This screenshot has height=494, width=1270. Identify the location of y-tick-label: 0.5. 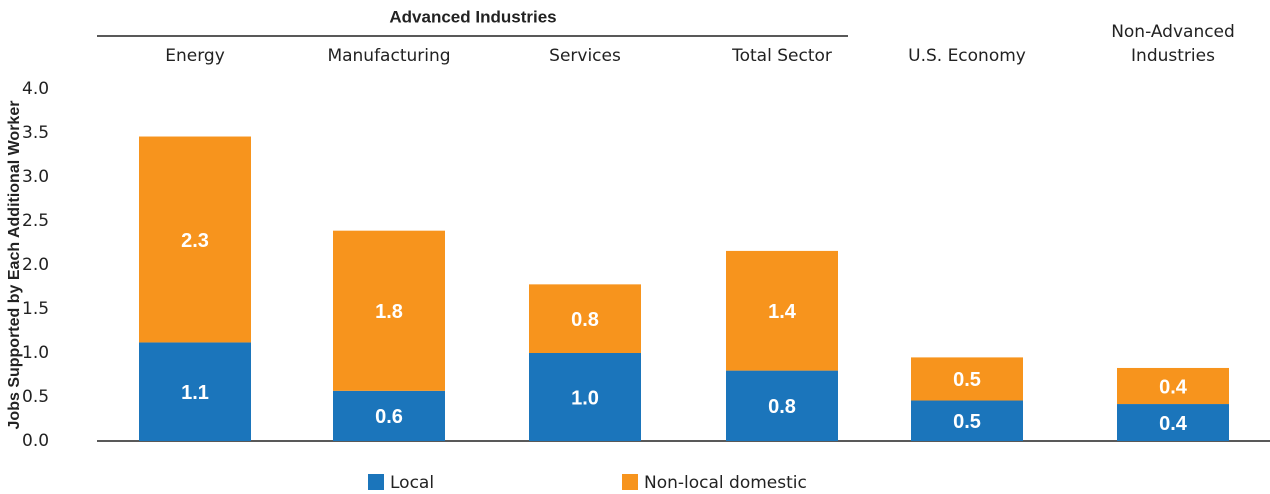
(35, 397).